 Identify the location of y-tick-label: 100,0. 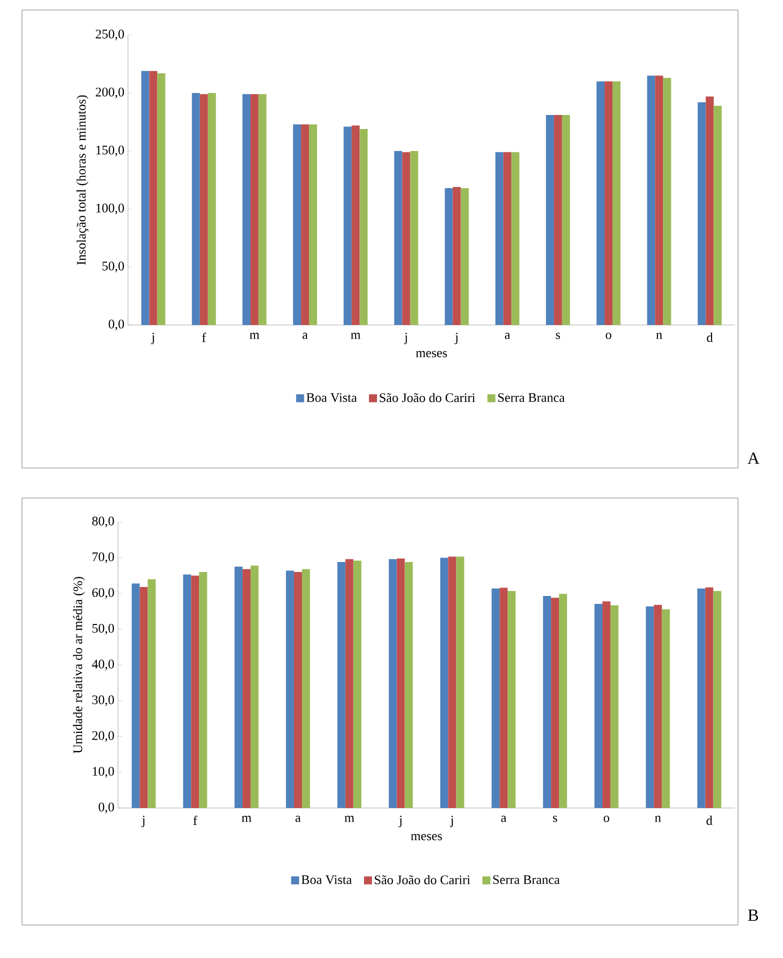
(110, 209).